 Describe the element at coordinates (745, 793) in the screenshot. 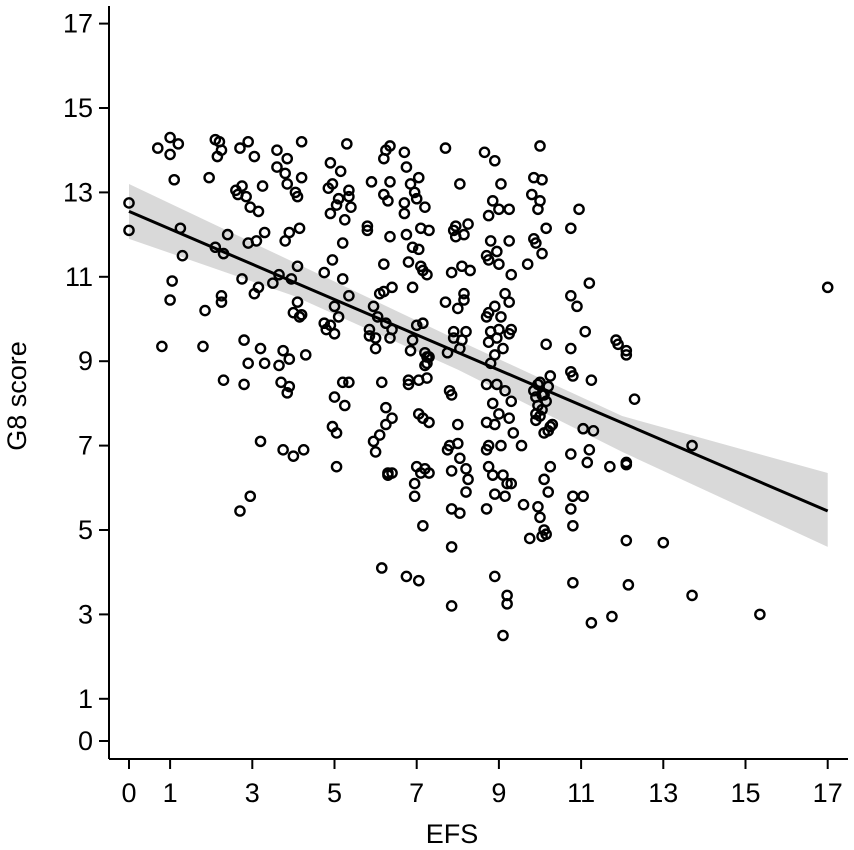

I see `x-tick-label: 15` at that location.